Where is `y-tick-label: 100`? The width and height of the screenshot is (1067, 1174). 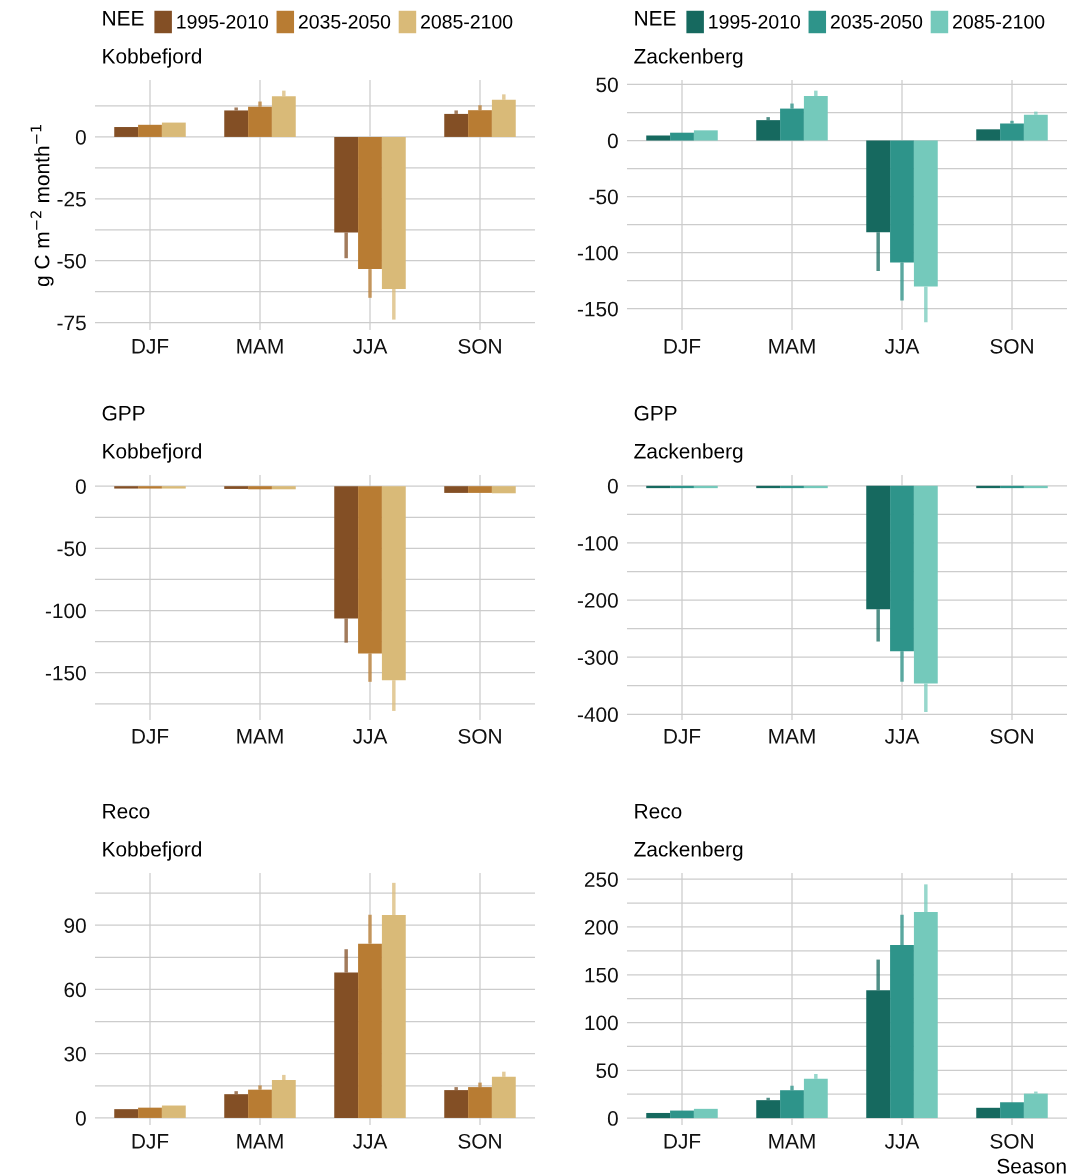 y-tick-label: 100 is located at coordinates (601, 1023).